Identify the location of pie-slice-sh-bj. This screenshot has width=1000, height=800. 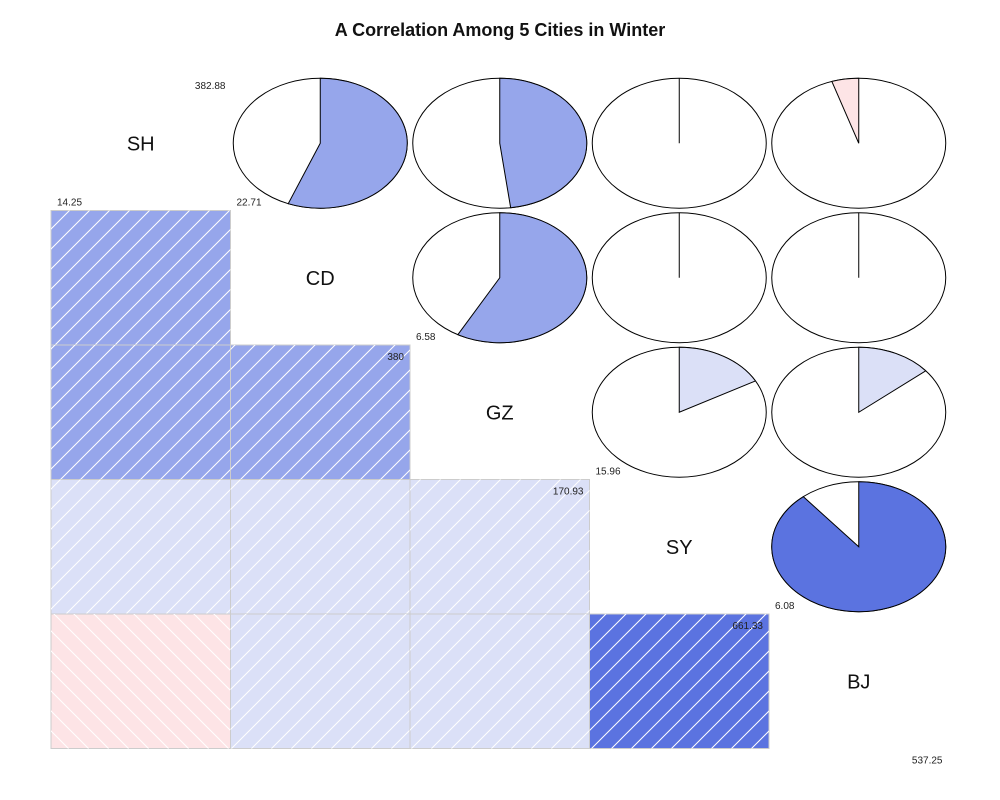
(845, 110).